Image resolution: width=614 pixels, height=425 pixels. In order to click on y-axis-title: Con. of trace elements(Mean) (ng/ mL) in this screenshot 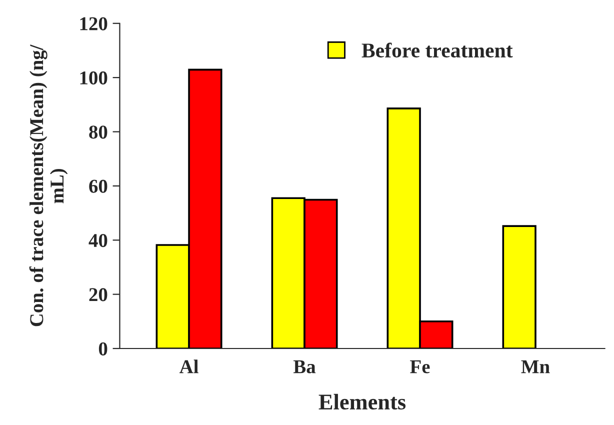, I will do `click(48, 185)`.